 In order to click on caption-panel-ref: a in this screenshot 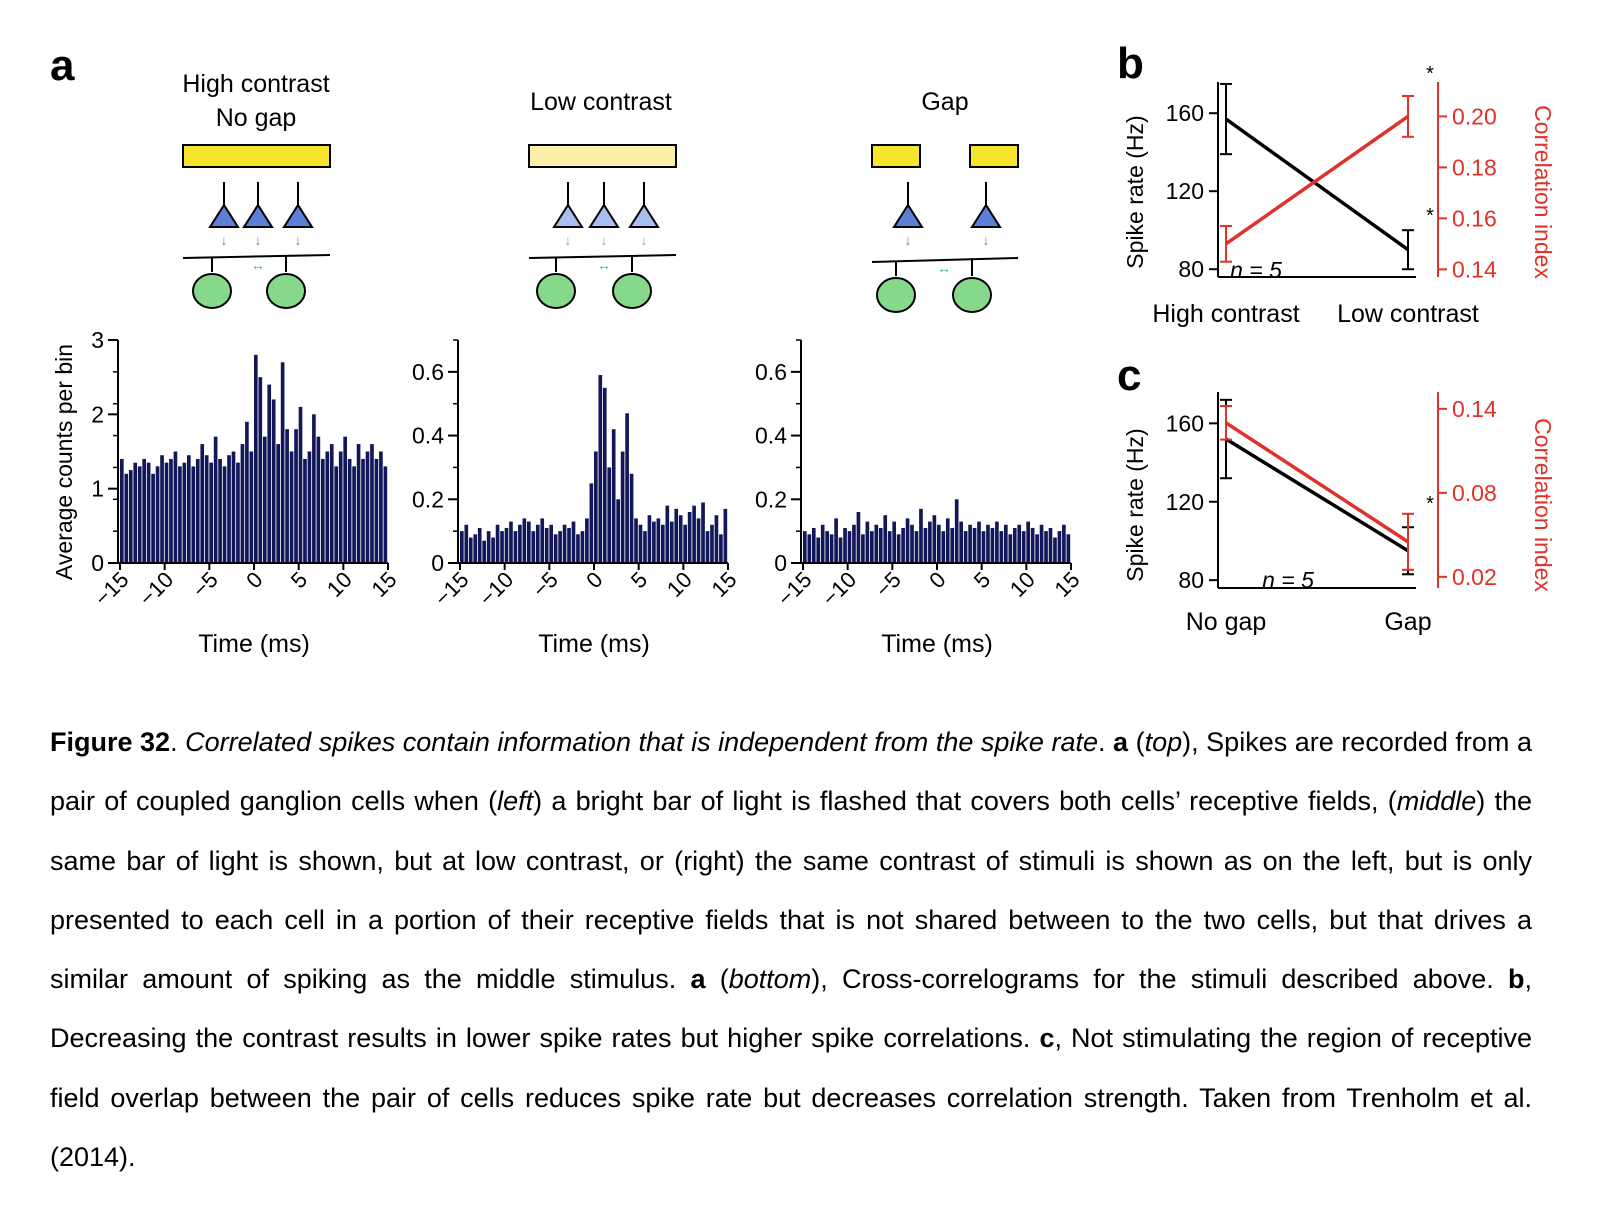, I will do `click(1121, 742)`.